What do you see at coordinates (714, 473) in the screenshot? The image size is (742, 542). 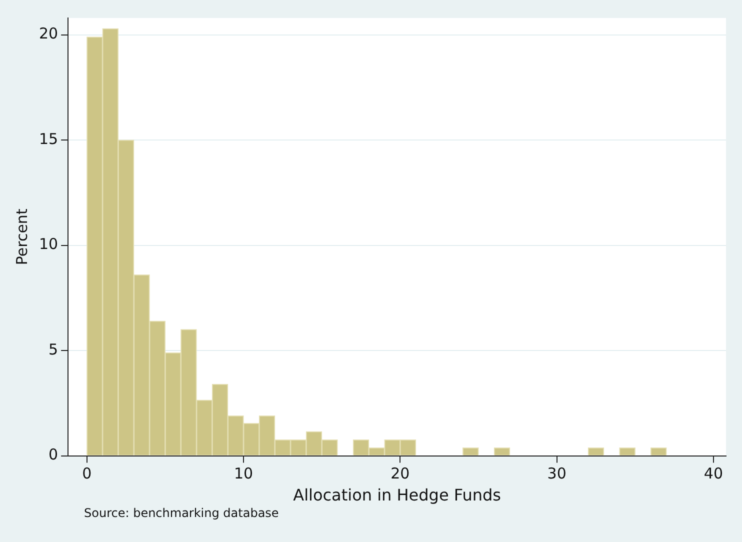 I see `x-tick-label: 40` at bounding box center [714, 473].